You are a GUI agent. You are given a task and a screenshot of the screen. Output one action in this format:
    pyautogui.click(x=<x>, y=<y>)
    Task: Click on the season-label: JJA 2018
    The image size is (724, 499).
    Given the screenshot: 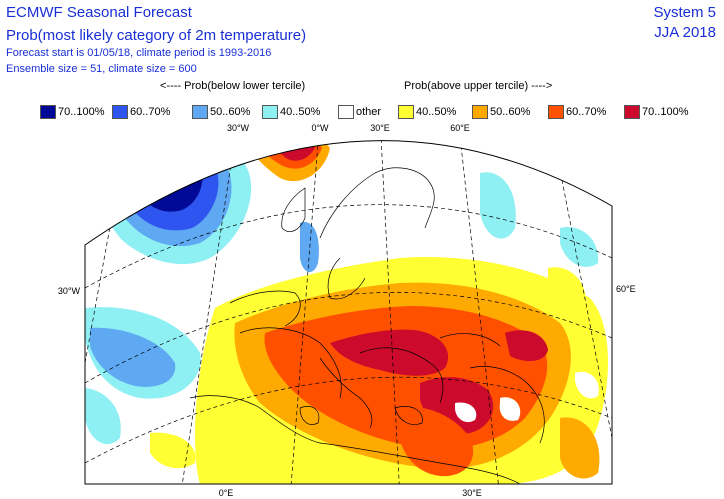 What is the action you would take?
    pyautogui.click(x=685, y=32)
    